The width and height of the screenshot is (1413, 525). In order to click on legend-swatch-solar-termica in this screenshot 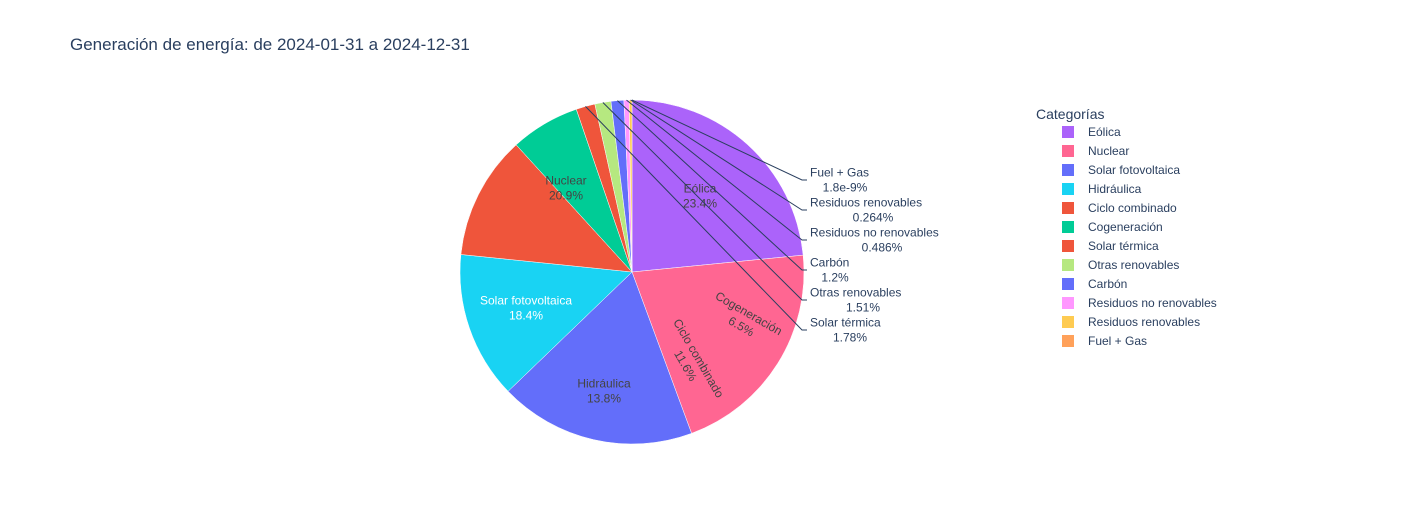, I will do `click(1068, 246)`.